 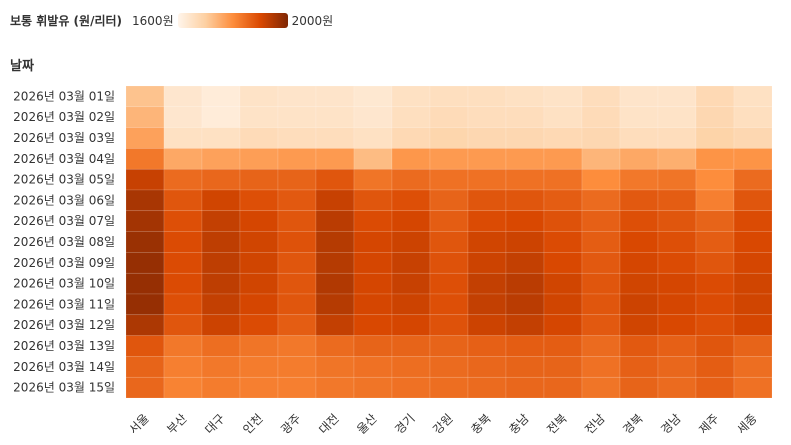 I want to click on x-tick-label: 대전, so click(x=329, y=424).